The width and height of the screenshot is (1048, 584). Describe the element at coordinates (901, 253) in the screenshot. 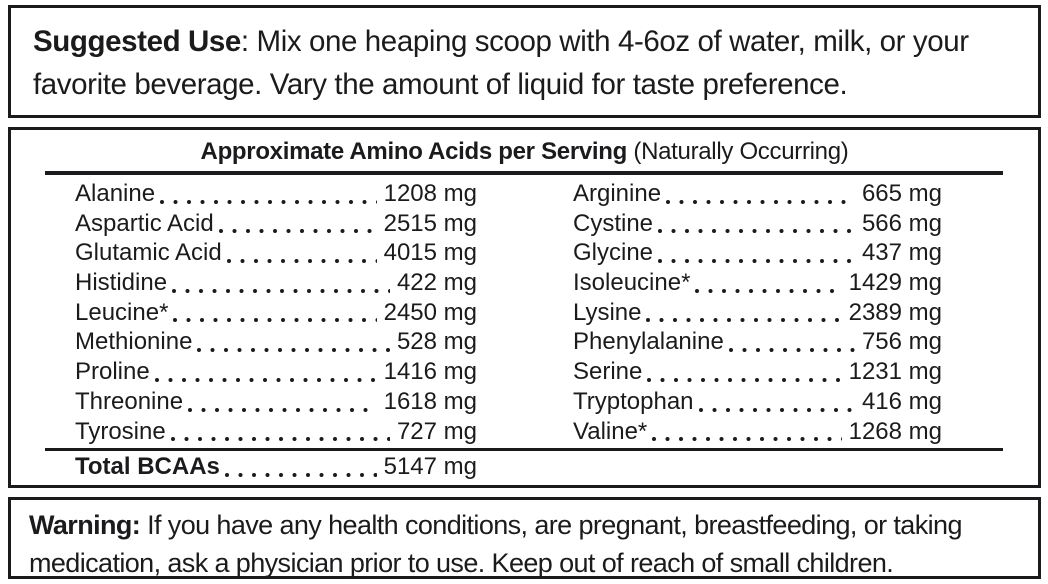

I see `amino-value: 437 mg` at that location.